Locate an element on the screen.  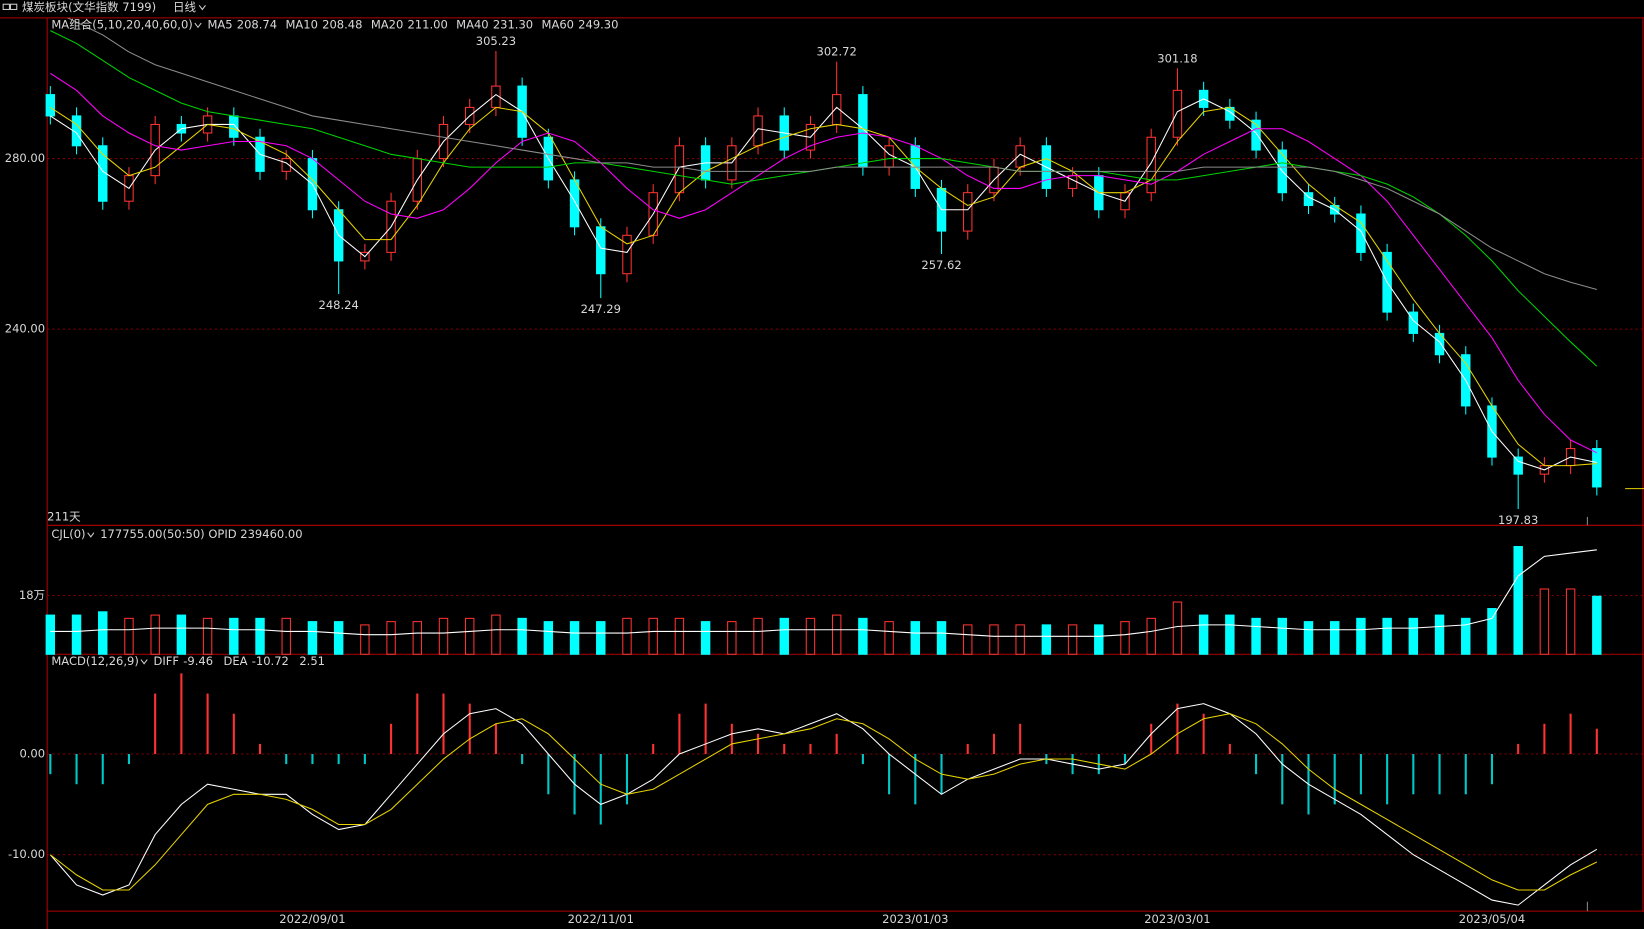
x-tick-label: 2022/11/01 is located at coordinates (601, 919).